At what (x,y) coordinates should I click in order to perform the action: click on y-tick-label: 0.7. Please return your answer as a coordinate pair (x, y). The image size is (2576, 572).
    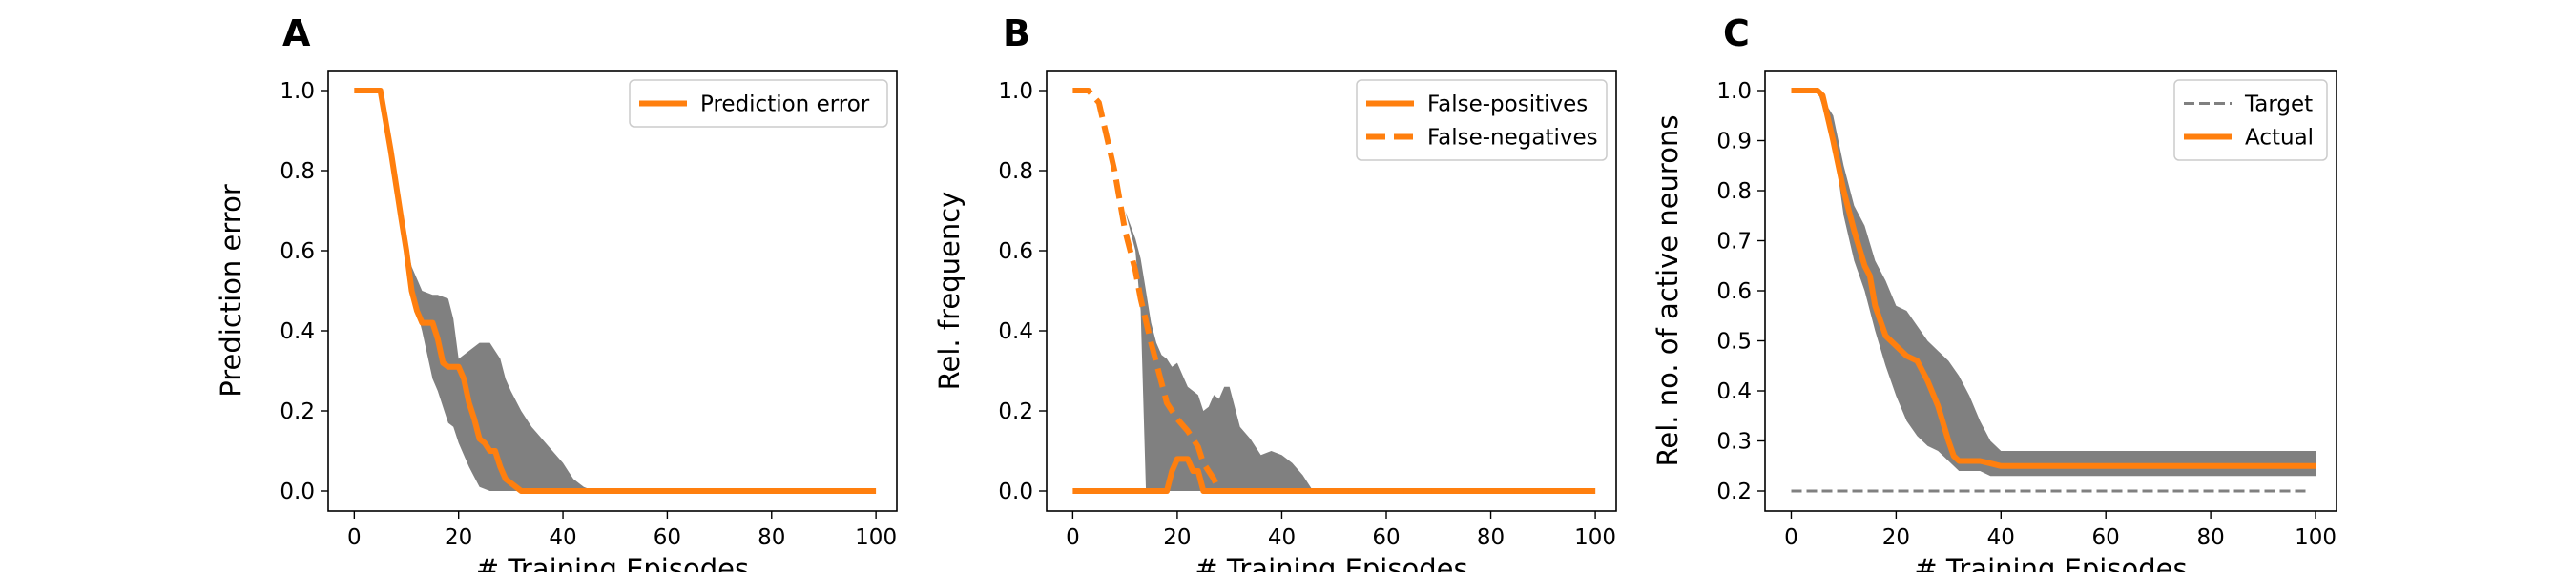
    Looking at the image, I should click on (1734, 242).